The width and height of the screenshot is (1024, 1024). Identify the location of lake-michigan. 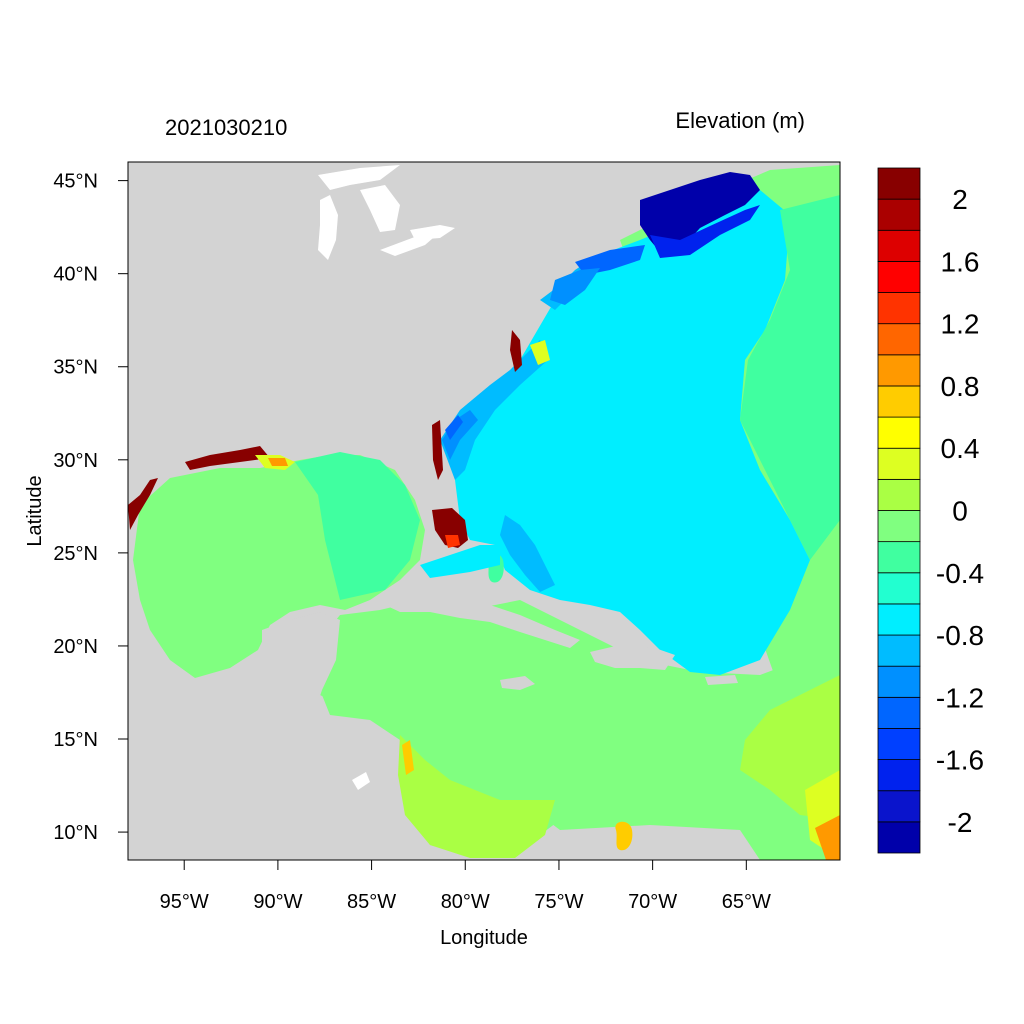
(328, 227).